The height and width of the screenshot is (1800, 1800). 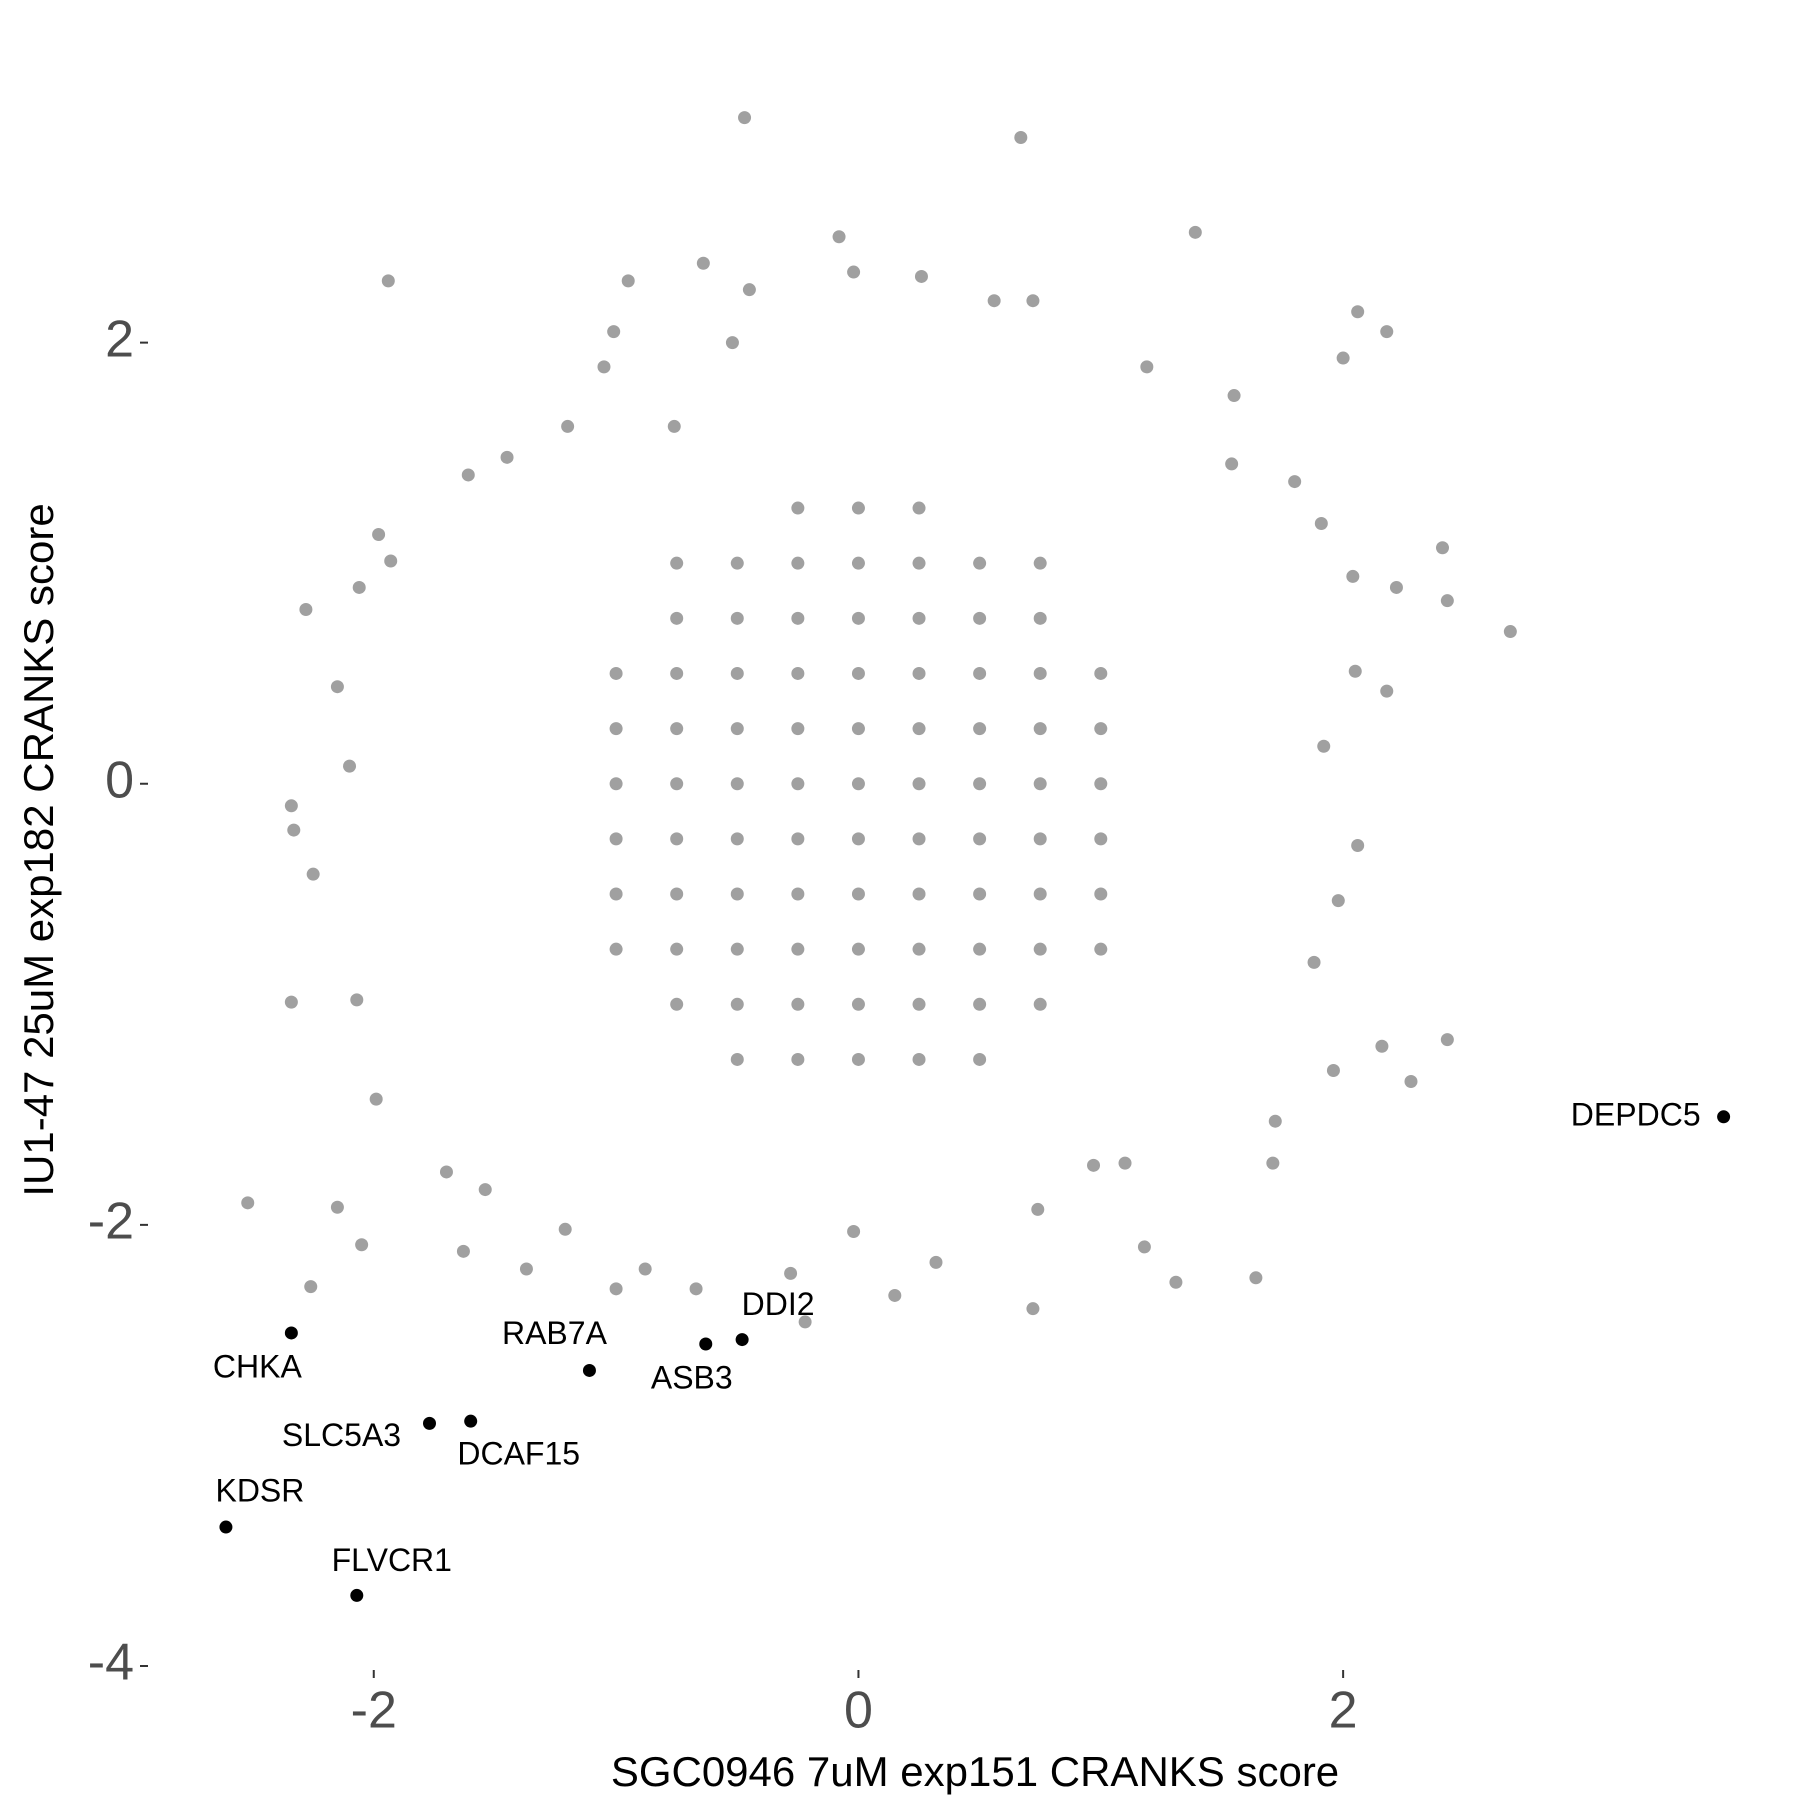 What do you see at coordinates (518, 1454) in the screenshot?
I see `point-label: DCAF15` at bounding box center [518, 1454].